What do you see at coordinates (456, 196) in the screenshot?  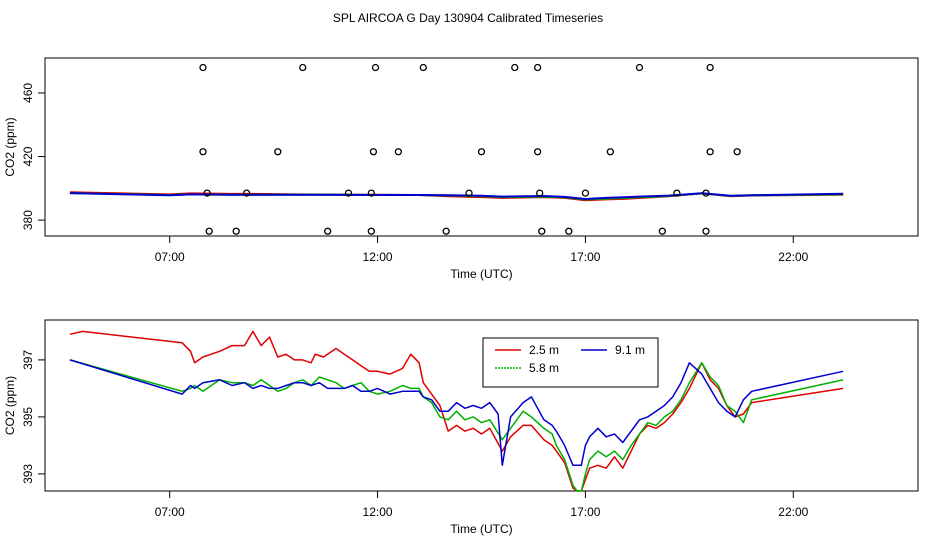 I see `series-line-9-1-m` at bounding box center [456, 196].